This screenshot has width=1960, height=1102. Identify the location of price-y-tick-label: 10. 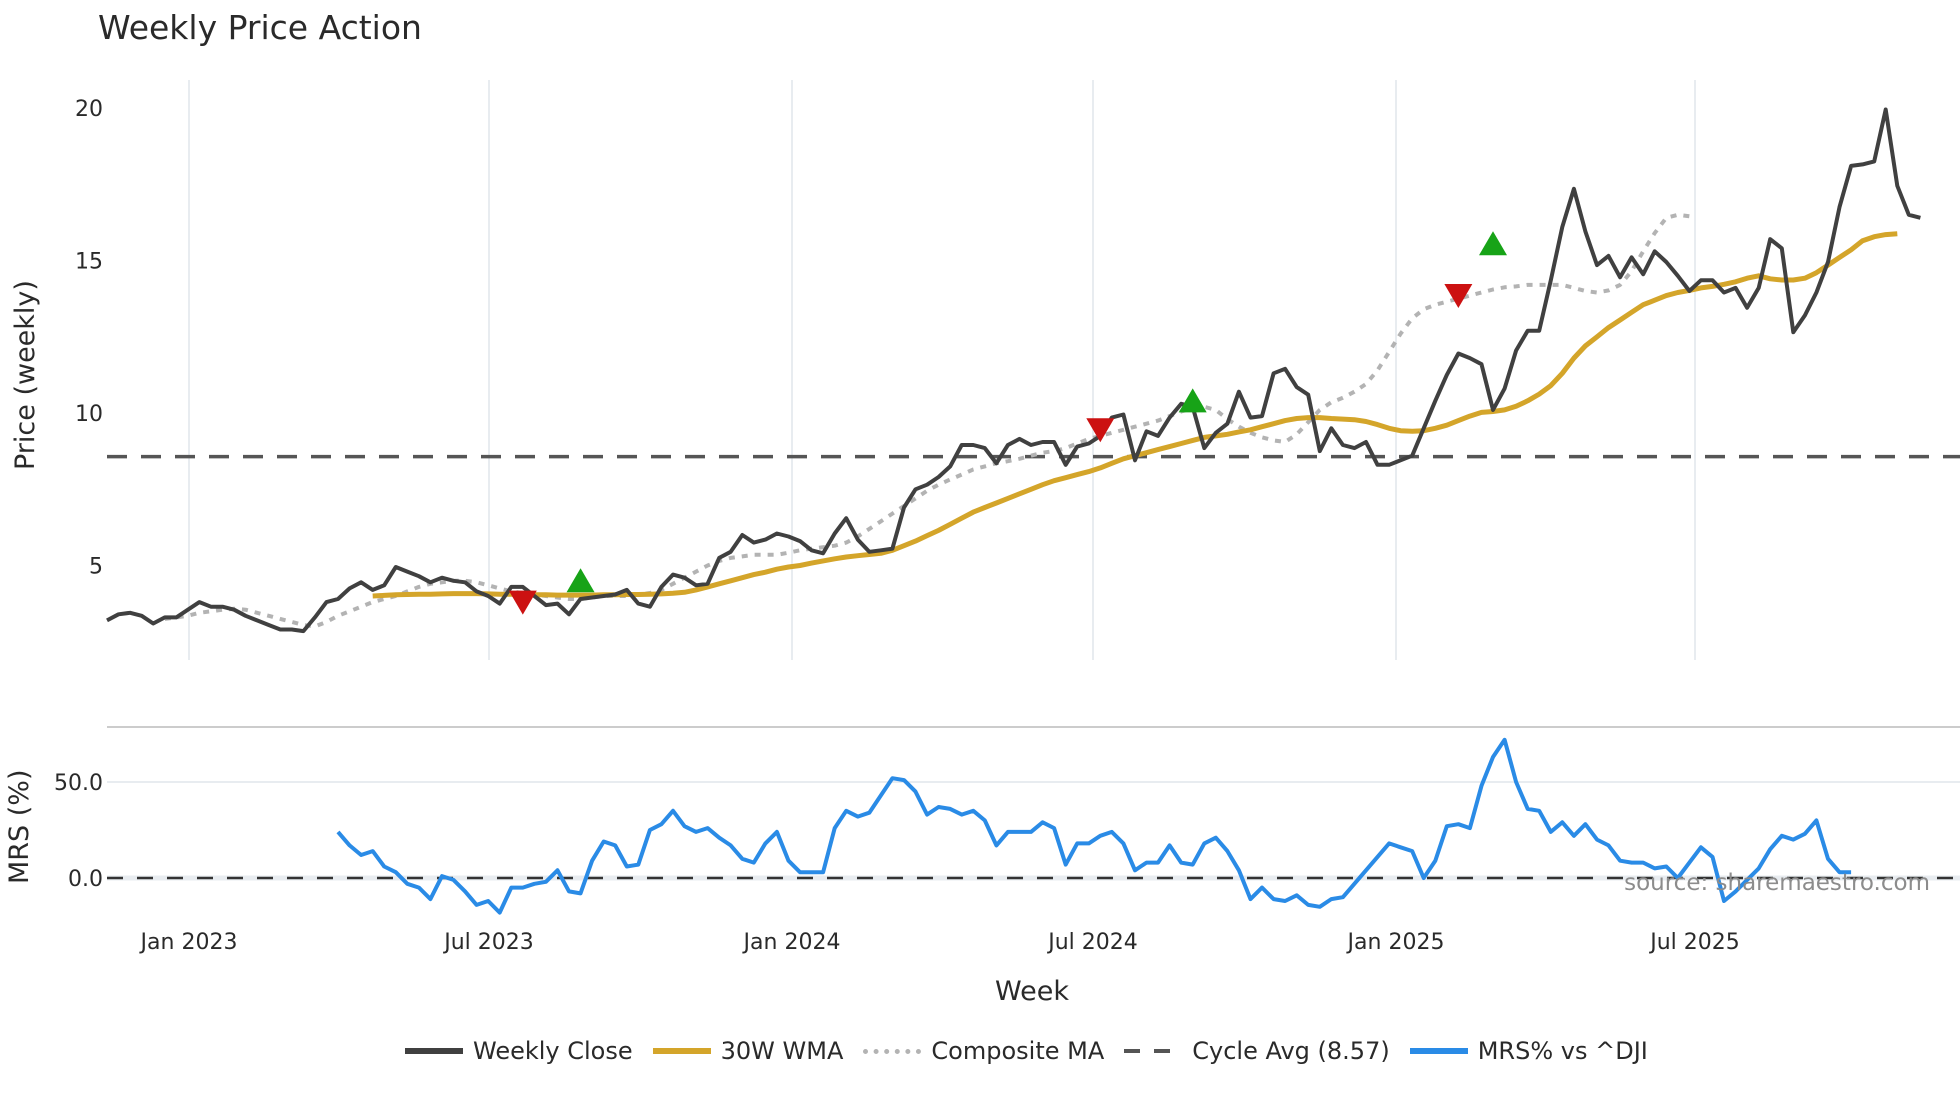
(89, 414).